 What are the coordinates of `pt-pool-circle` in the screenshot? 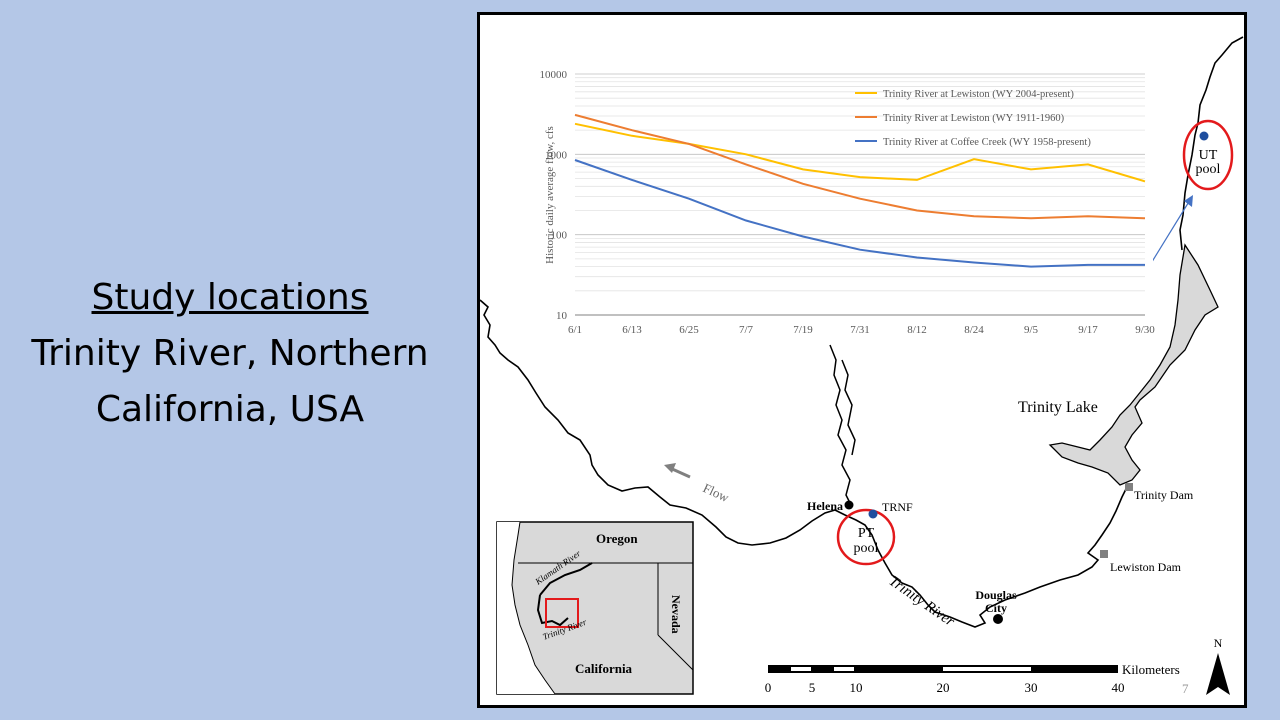 It's located at (866, 537).